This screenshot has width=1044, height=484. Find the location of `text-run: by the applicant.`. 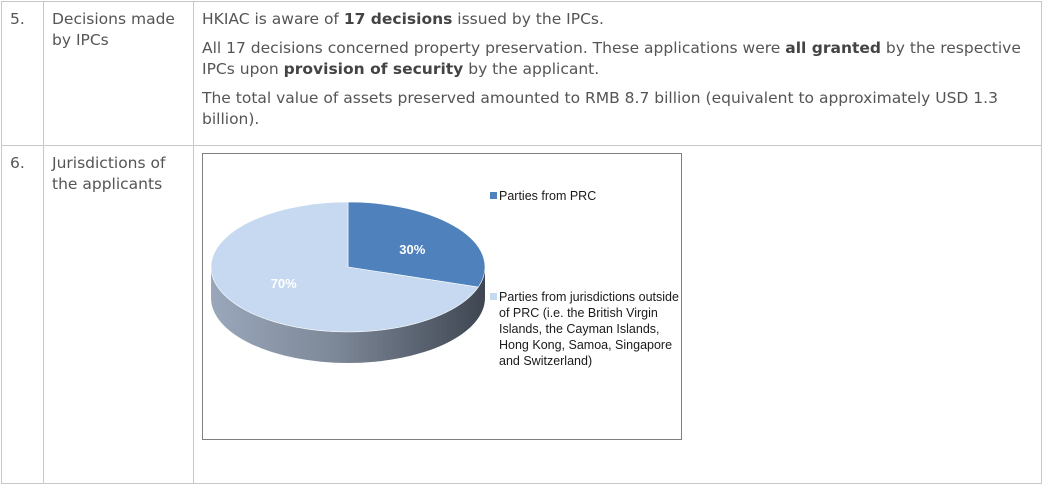

text-run: by the applicant. is located at coordinates (531, 69).